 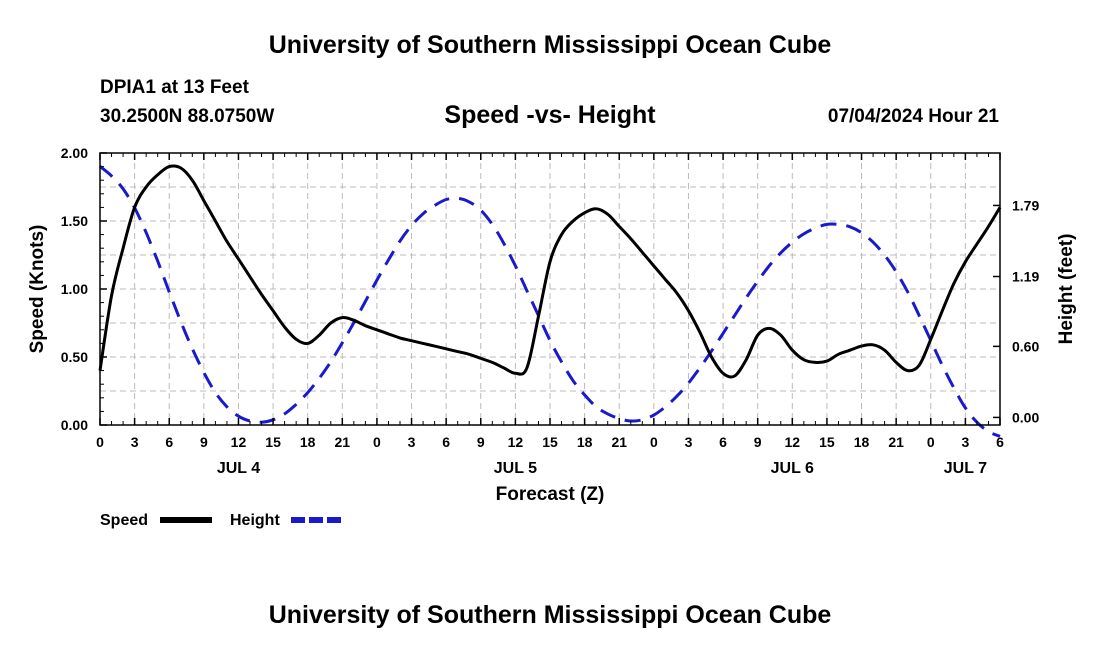 What do you see at coordinates (792, 468) in the screenshot?
I see `day-label: JUL 6` at bounding box center [792, 468].